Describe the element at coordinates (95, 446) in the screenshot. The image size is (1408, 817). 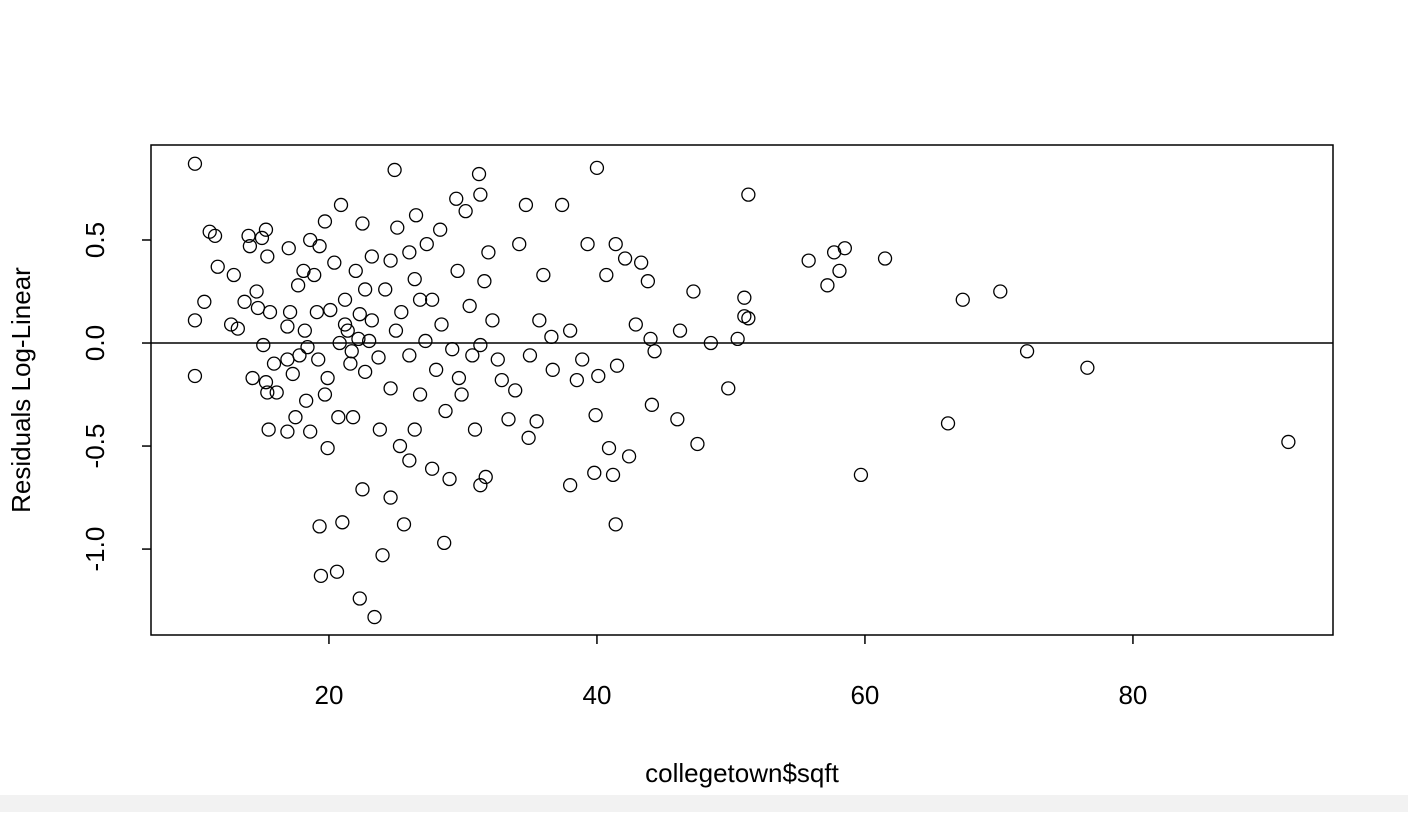
I see `y-tick-label: -0.5` at that location.